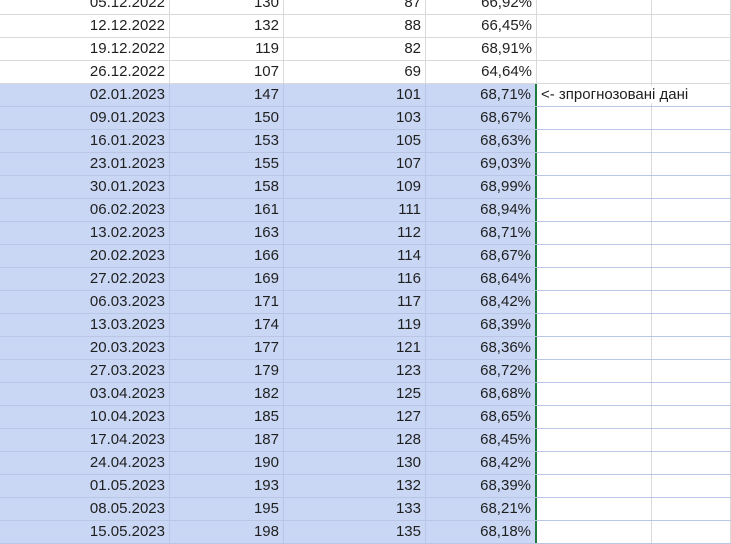 The width and height of the screenshot is (731, 544). What do you see at coordinates (227, 187) in the screenshot?
I see `value-a-cell: 158` at bounding box center [227, 187].